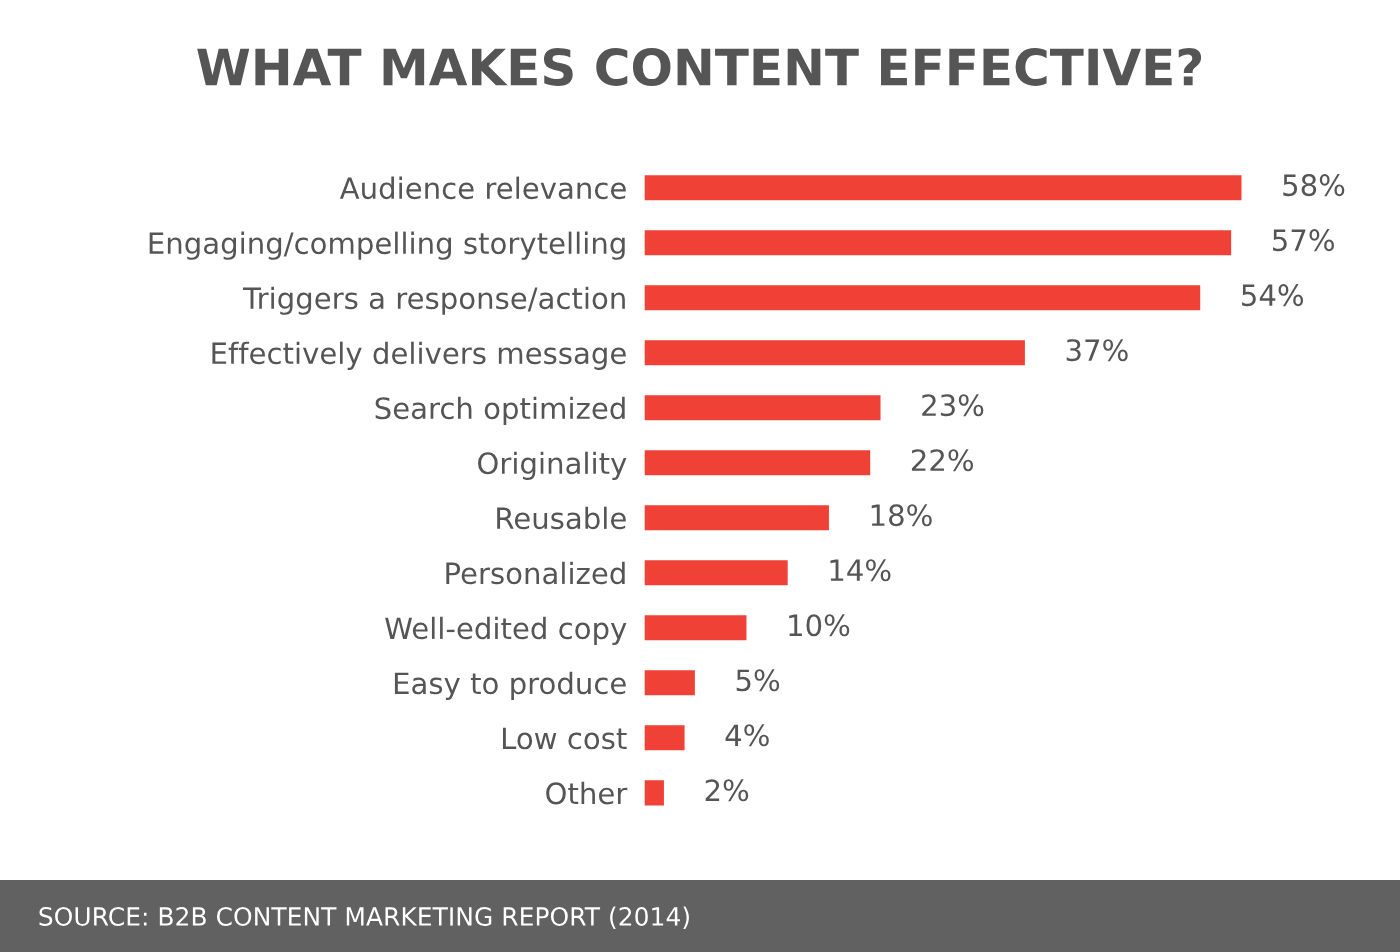 This screenshot has height=952, width=1400. What do you see at coordinates (699, 67) in the screenshot?
I see `chart-title: WHAT MAKES CONTENT EFFECTIVE?` at bounding box center [699, 67].